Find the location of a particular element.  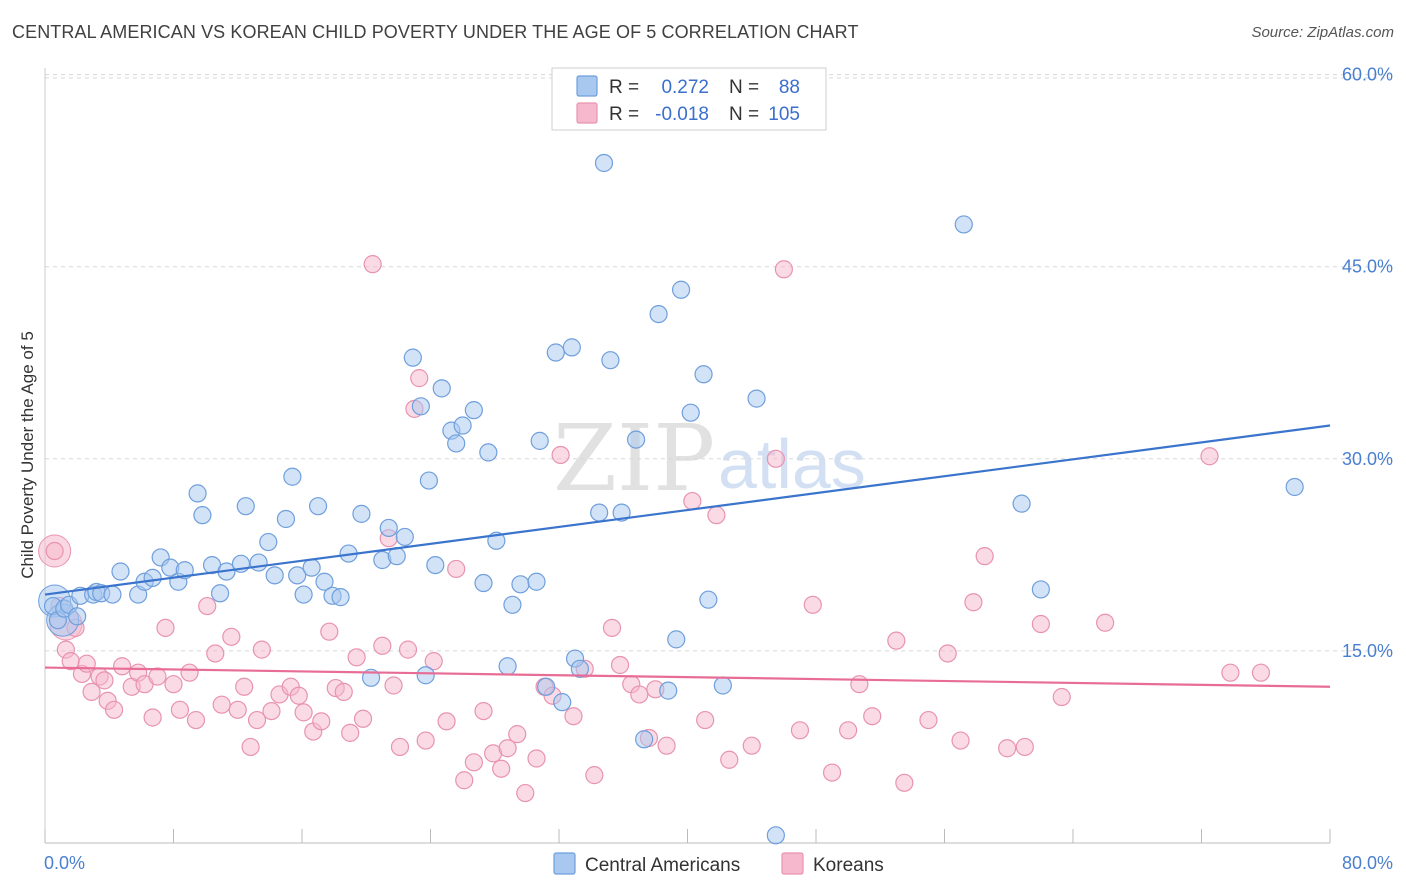

y-tick-label: 60.0% is located at coordinates (1367, 75).